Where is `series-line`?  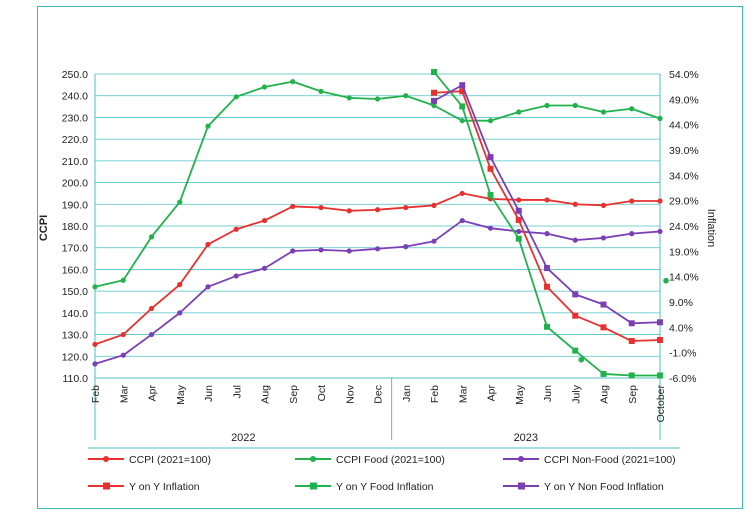
series-line is located at coordinates (547, 216).